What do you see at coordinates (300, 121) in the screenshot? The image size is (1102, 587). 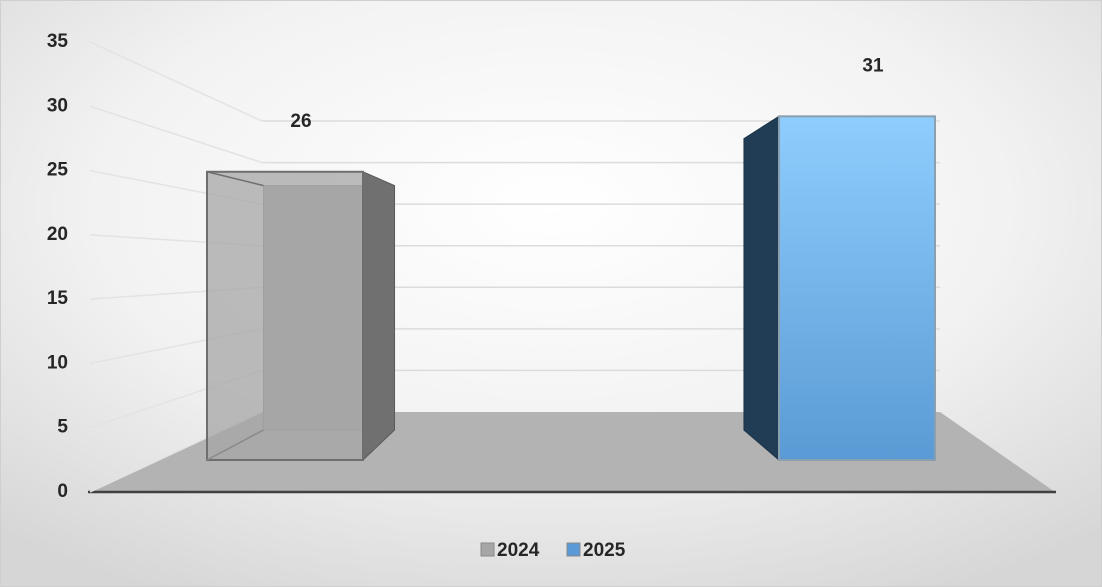 I see `data-label: 26` at bounding box center [300, 121].